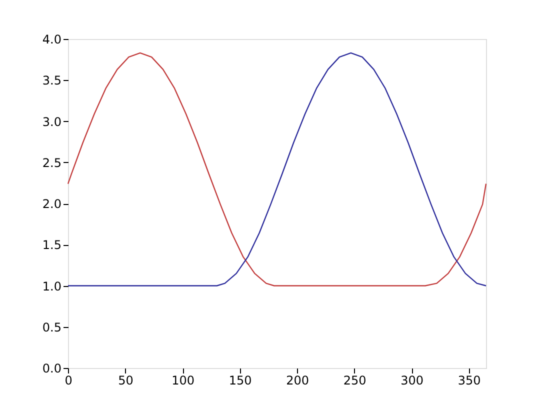  Describe the element at coordinates (412, 381) in the screenshot. I see `x-tick-label: 300` at that location.